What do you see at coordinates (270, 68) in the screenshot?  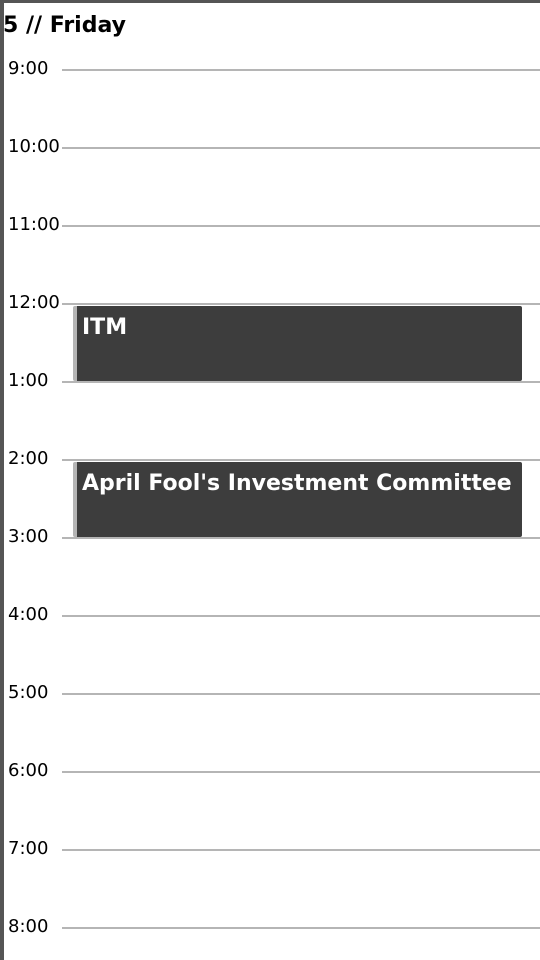 I see `hour-row-9: 9:00` at bounding box center [270, 68].